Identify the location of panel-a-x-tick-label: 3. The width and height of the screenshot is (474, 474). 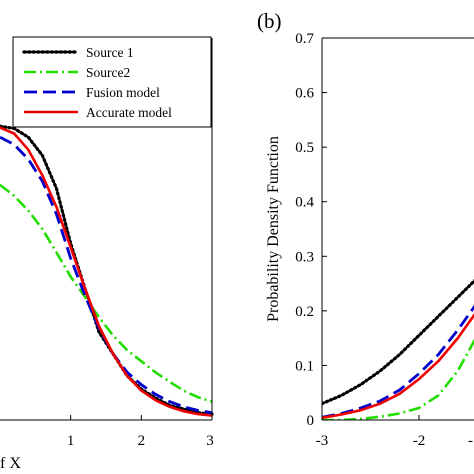
(210, 441).